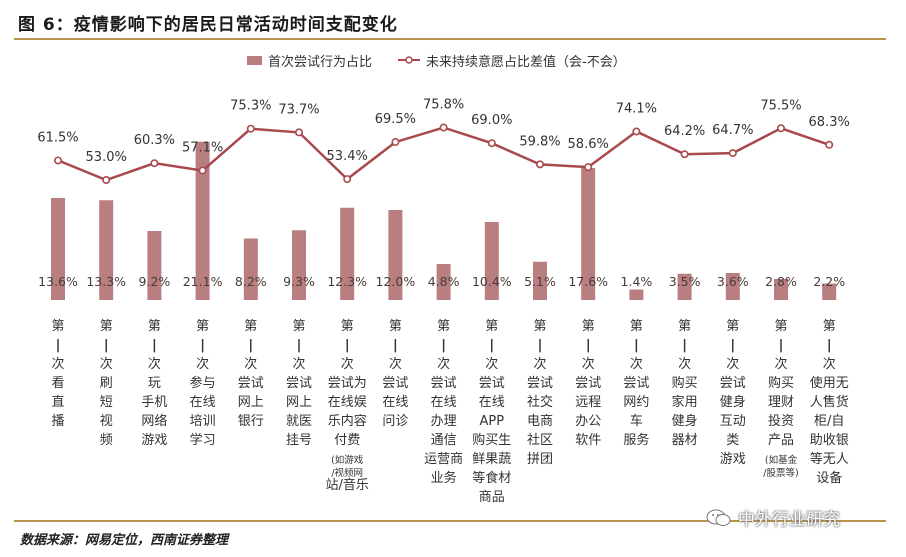 This screenshot has height=557, width=906. Describe the element at coordinates (491, 459) in the screenshot. I see `category-label-line: 鲜果蔬` at that location.